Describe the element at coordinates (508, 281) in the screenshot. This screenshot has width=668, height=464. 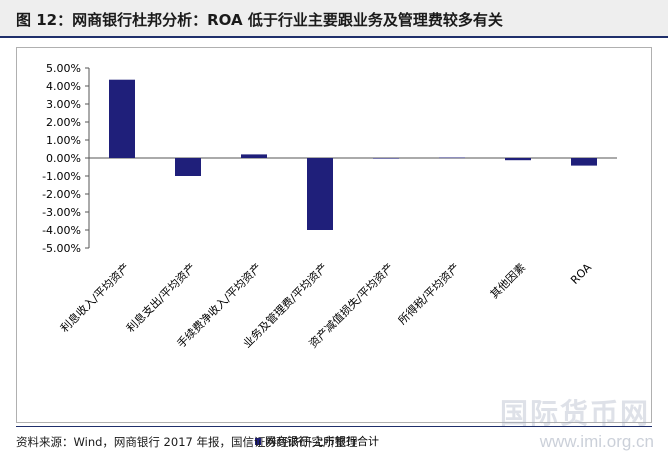
I see `category-label: 其他因素` at that location.